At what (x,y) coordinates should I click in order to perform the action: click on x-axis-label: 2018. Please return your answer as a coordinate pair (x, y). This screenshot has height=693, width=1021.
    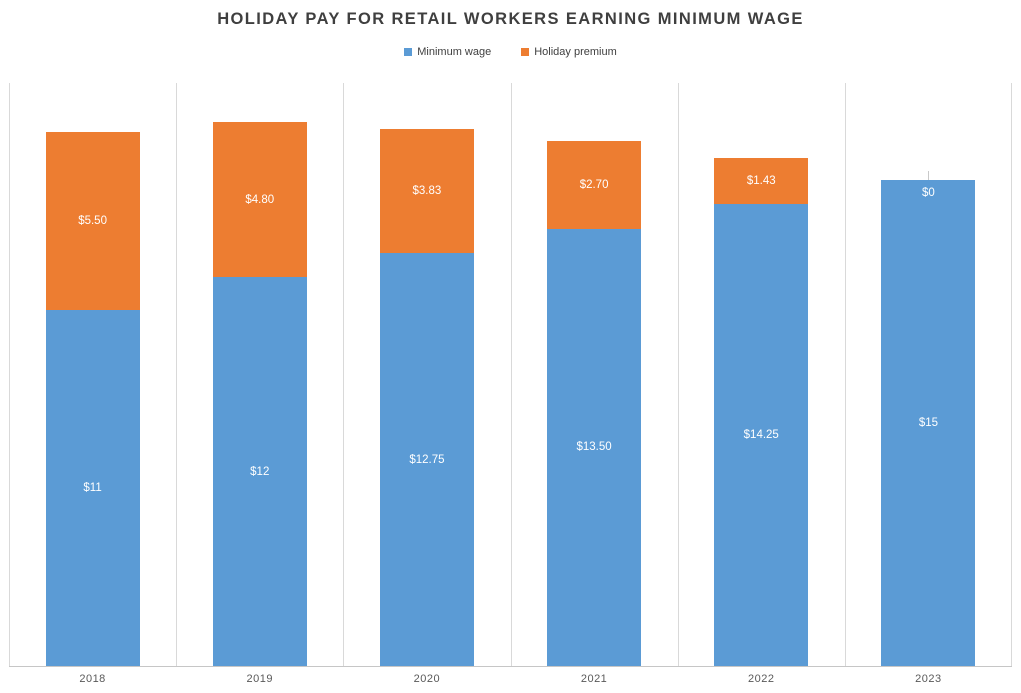
    Looking at the image, I should click on (92, 679).